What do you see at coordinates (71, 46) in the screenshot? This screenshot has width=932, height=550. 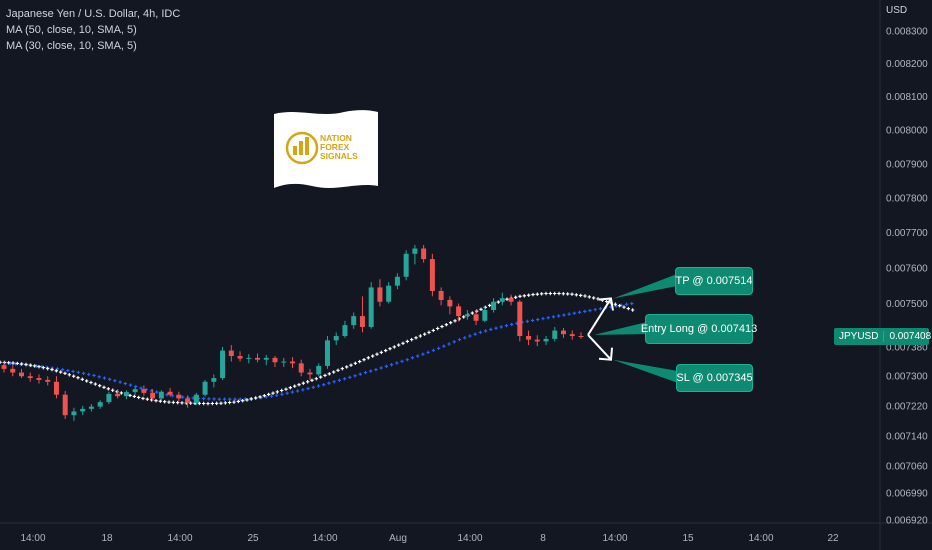 I see `legend-ma-30: MA (30, close, 10, SMA, 5)` at bounding box center [71, 46].